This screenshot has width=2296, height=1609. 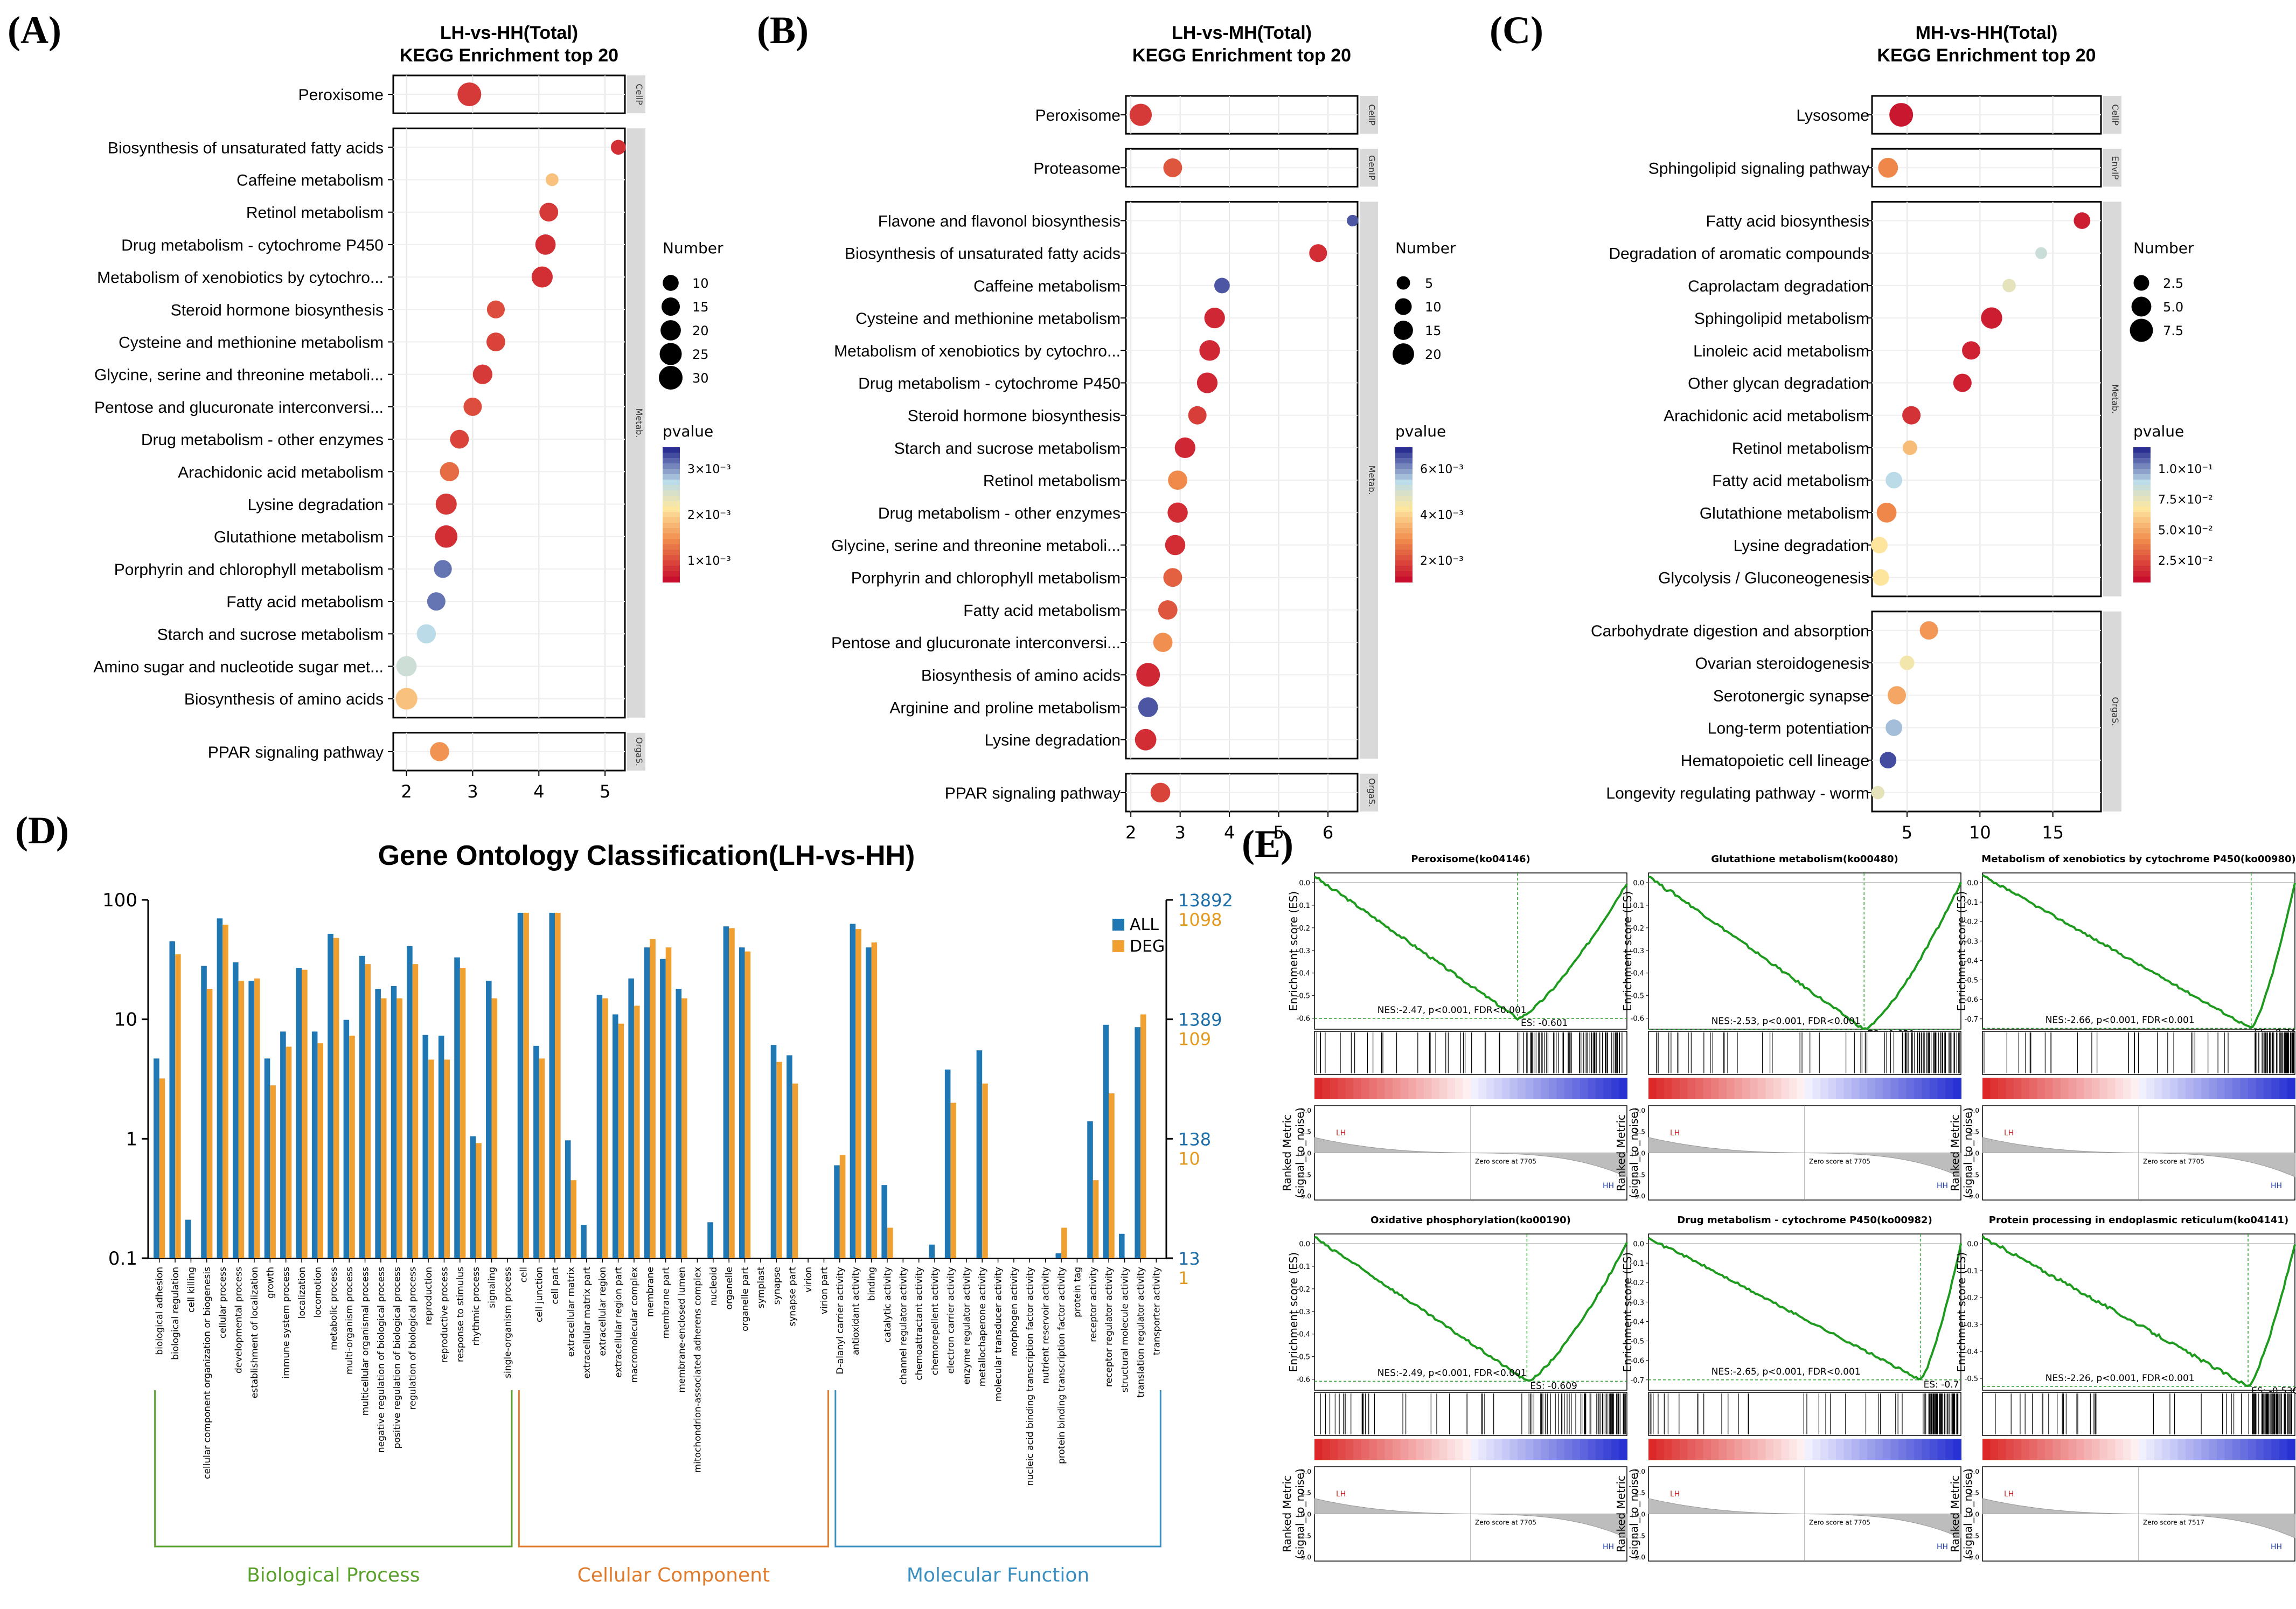 What do you see at coordinates (2185, 561) in the screenshot?
I see `kegg-colorbar-label: 2.5×10⁻²` at bounding box center [2185, 561].